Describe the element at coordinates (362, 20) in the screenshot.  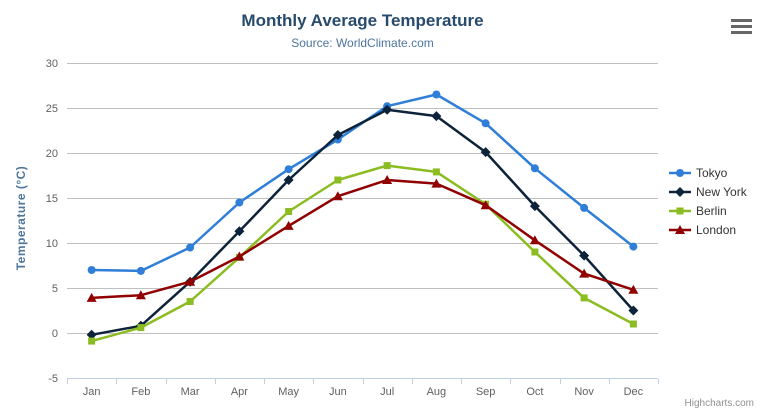
I see `chart-title: Monthly Average Temperature` at that location.